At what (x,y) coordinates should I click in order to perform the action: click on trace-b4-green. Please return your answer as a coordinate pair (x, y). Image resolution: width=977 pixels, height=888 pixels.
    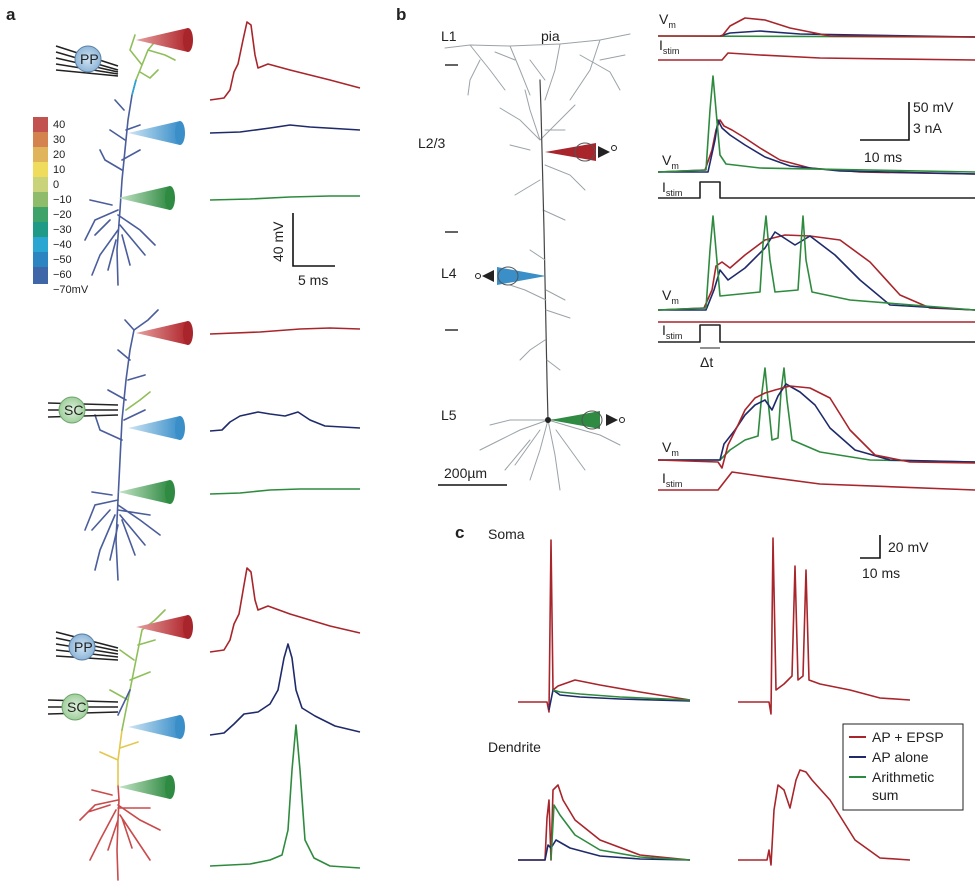
    Looking at the image, I should click on (817, 415).